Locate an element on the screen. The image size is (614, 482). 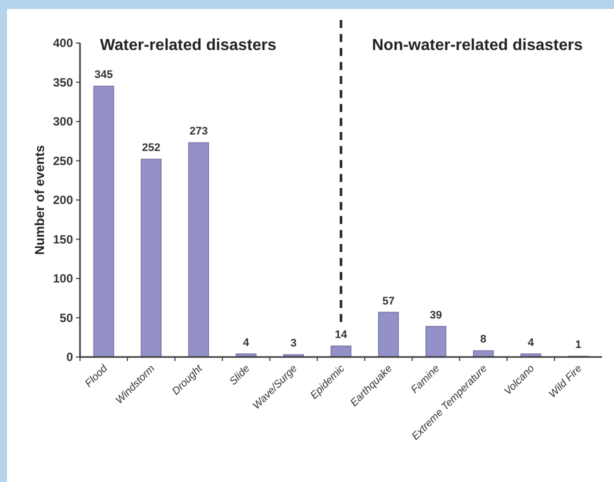
y-tick-label: 100 is located at coordinates (63, 279).